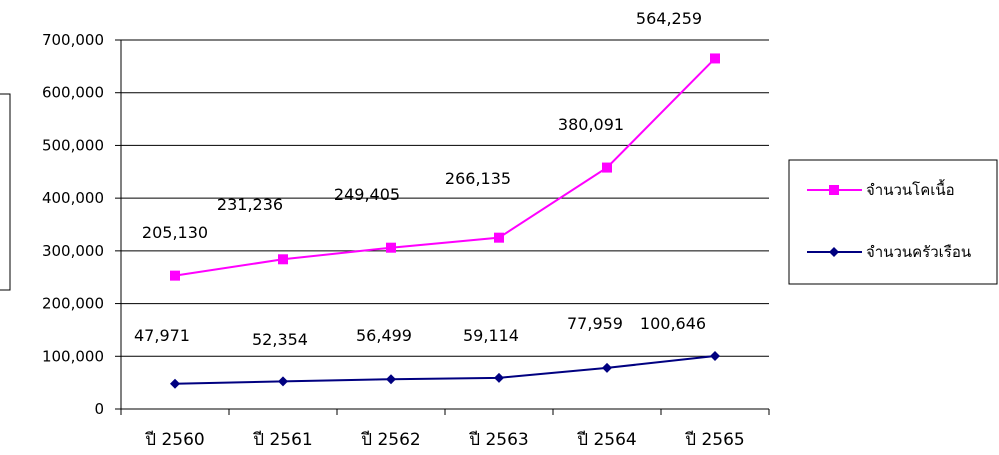  I want to click on data-label: 56,499, so click(384, 335).